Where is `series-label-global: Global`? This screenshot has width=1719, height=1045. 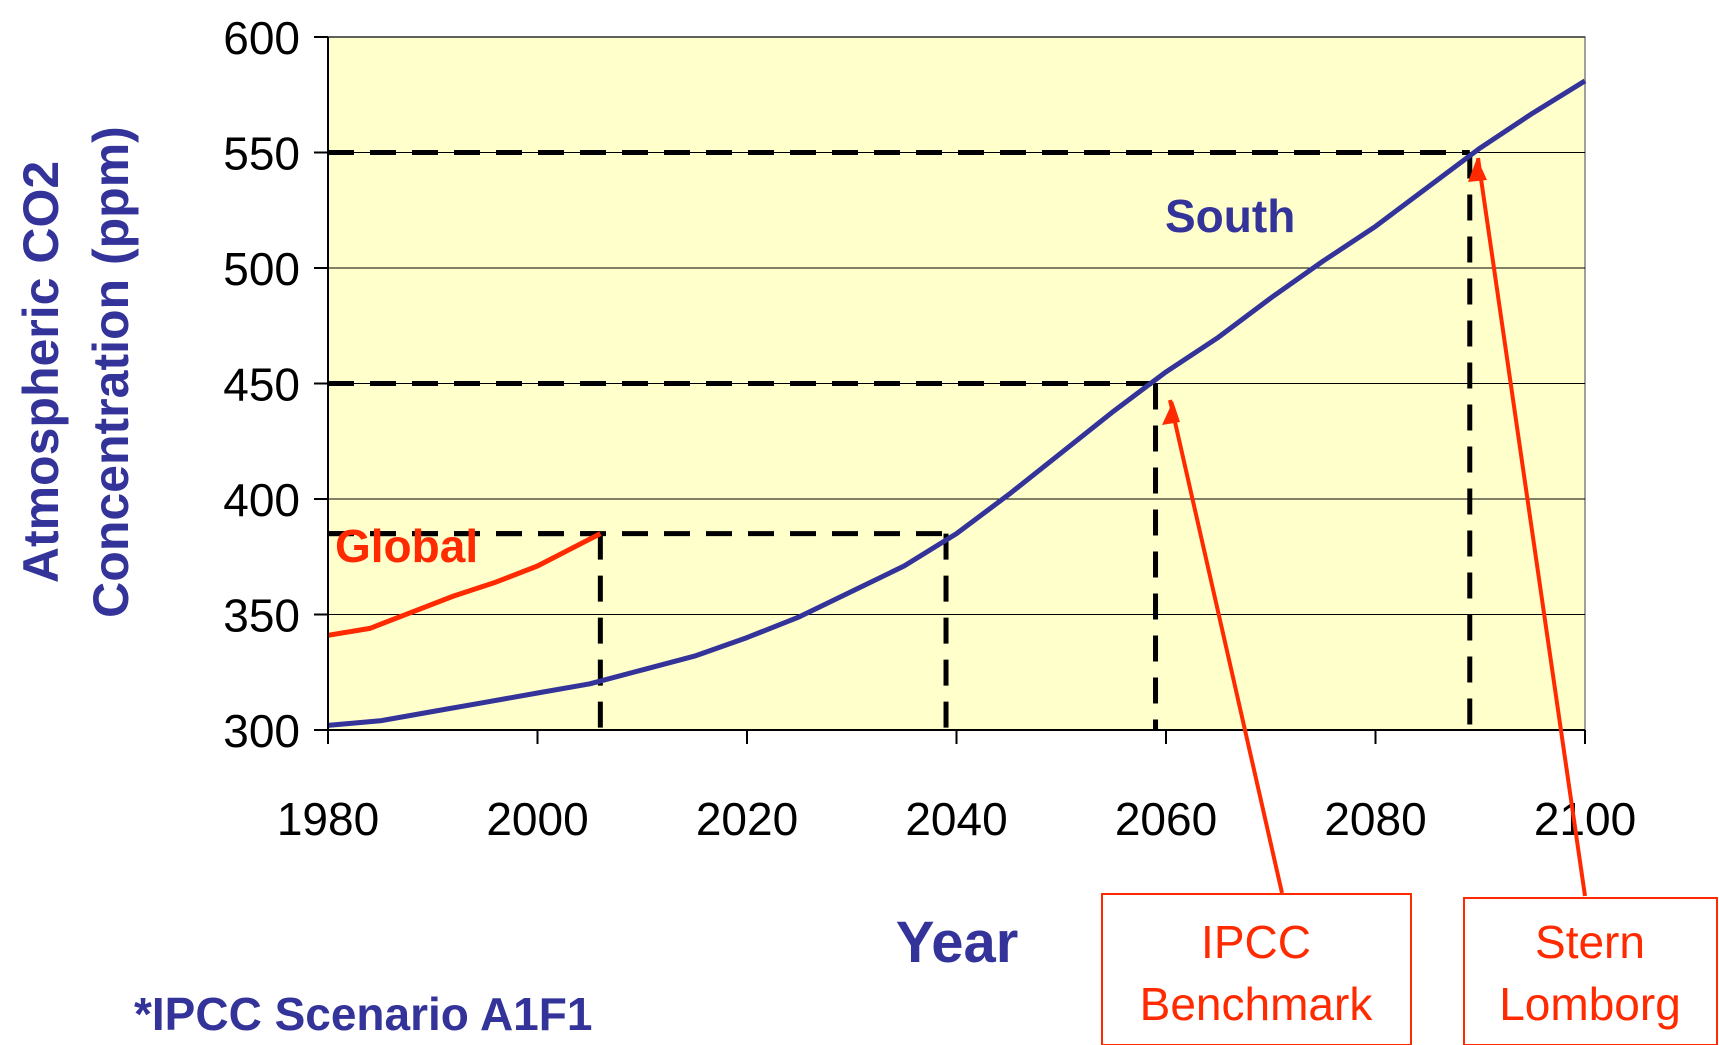 series-label-global: Global is located at coordinates (406, 546).